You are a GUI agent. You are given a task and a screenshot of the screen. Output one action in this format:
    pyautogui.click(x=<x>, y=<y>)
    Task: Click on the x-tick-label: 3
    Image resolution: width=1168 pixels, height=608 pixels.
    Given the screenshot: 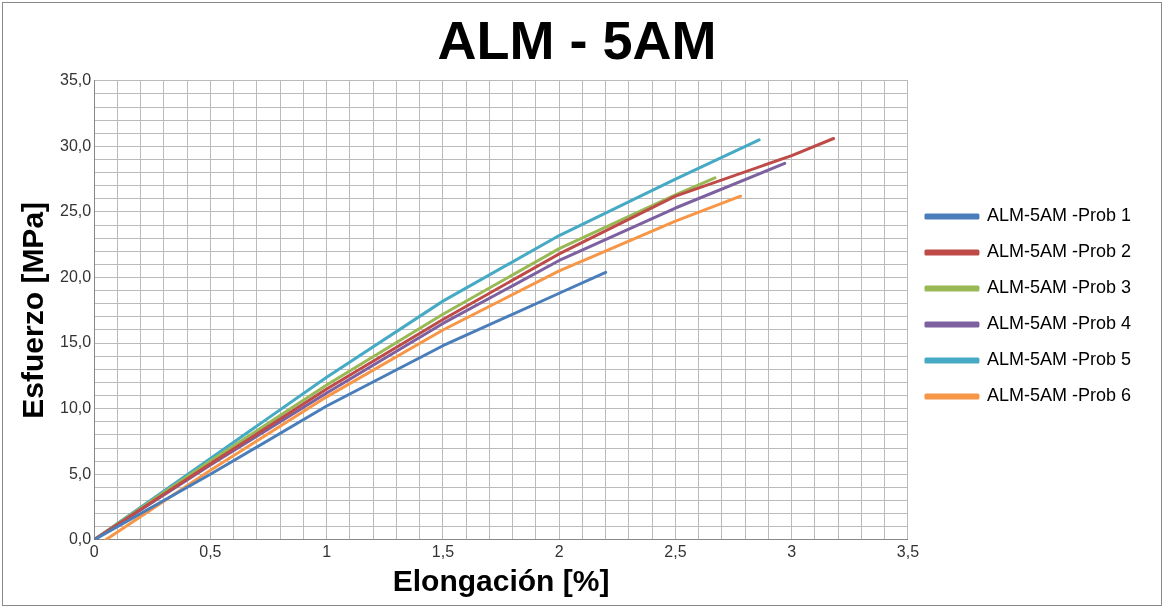 What is the action you would take?
    pyautogui.click(x=792, y=551)
    